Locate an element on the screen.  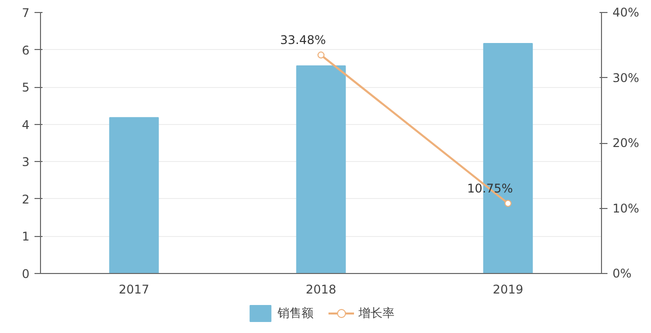
y2-tick-label: 0% is located at coordinates (622, 273).